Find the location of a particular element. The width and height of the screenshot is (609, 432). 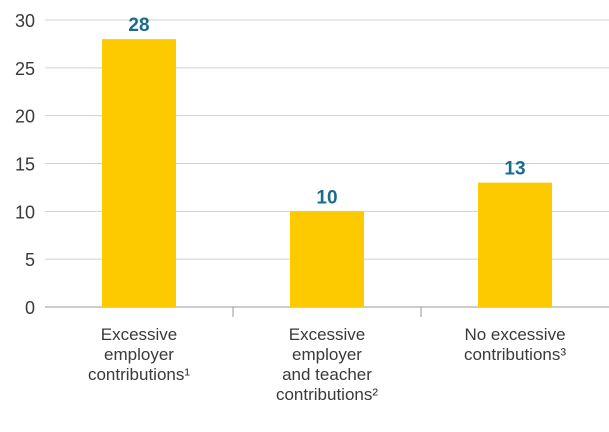

x-tick-label: No excessive contributions³ is located at coordinates (515, 344).